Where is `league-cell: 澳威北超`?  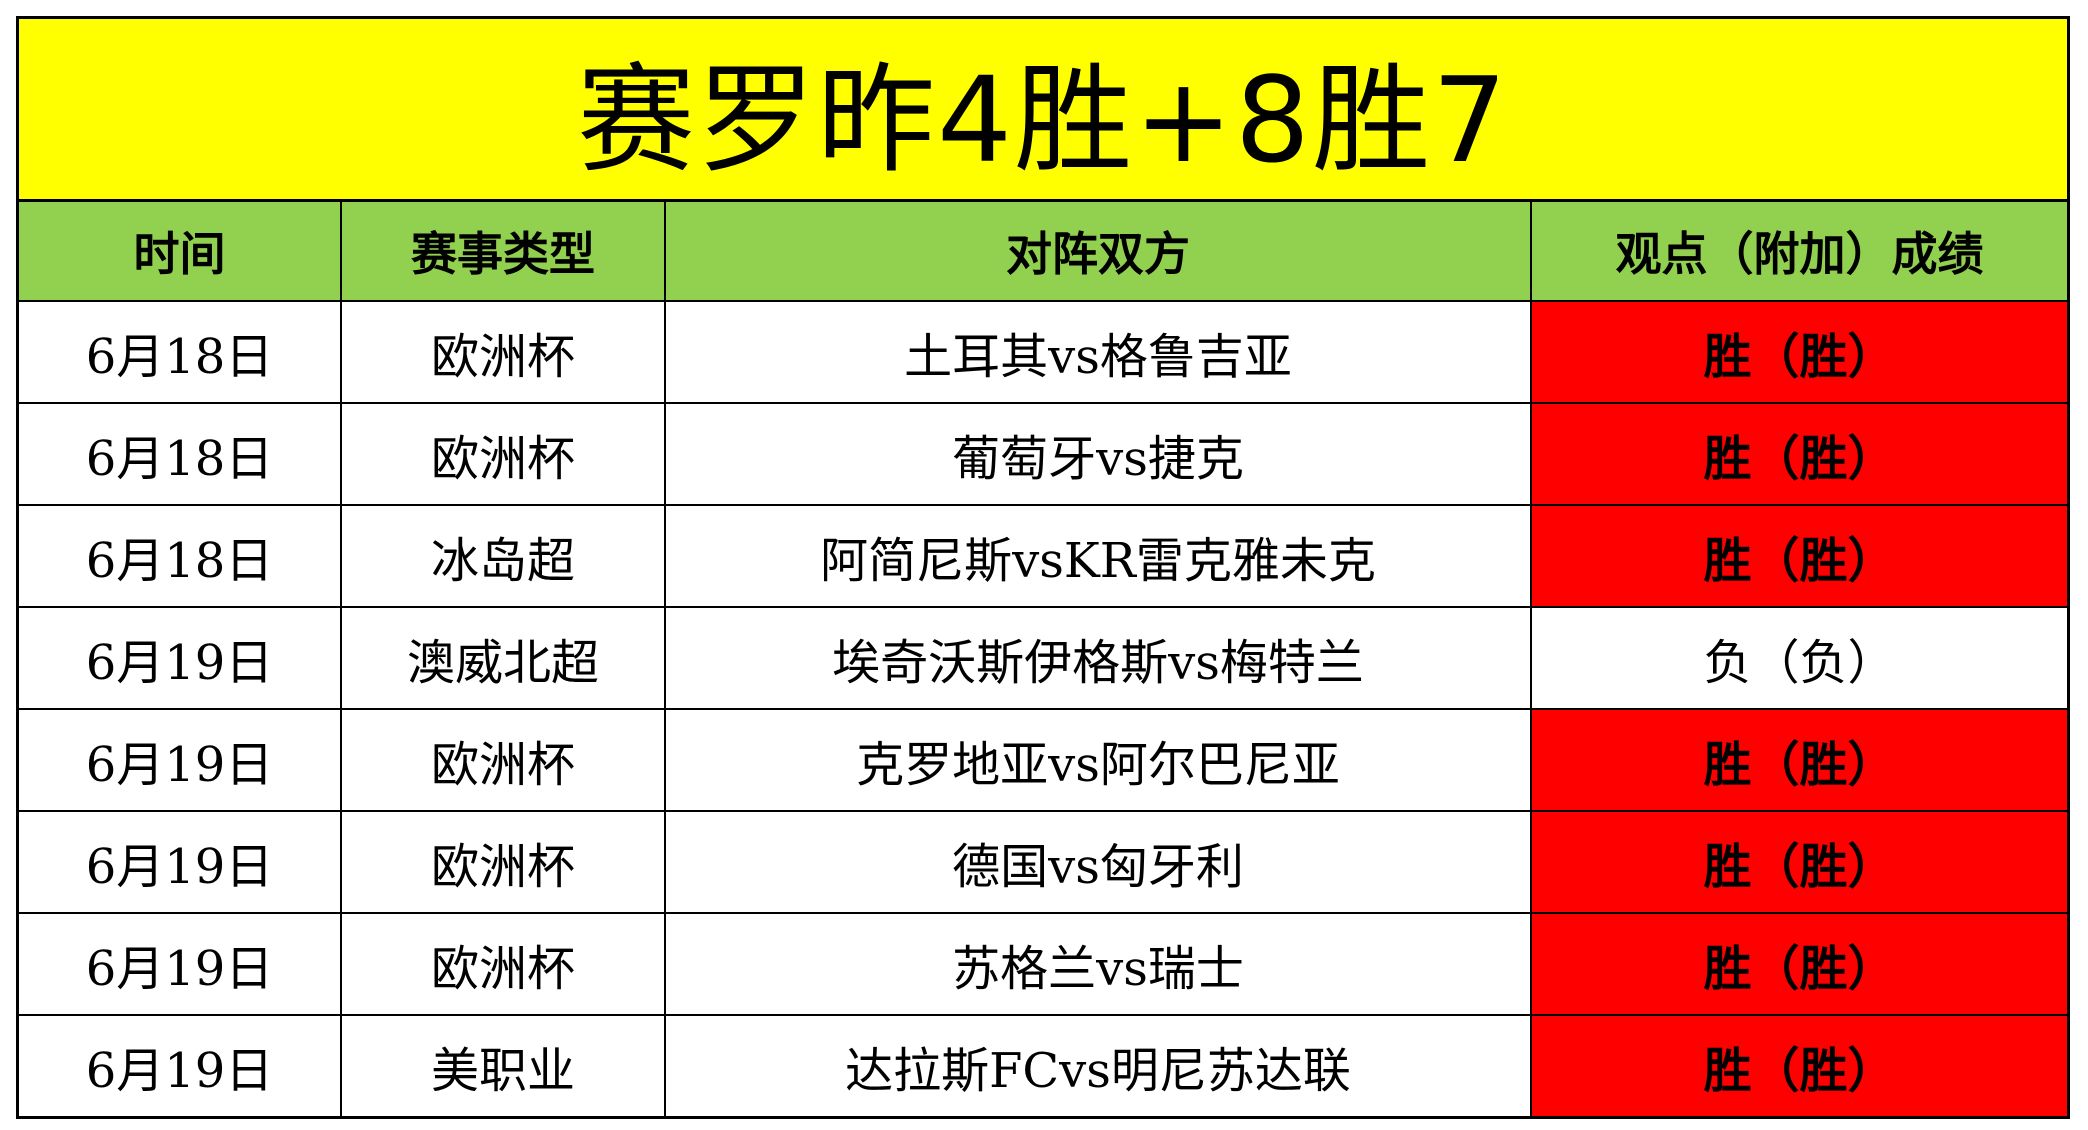 league-cell: 澳威北超 is located at coordinates (503, 658).